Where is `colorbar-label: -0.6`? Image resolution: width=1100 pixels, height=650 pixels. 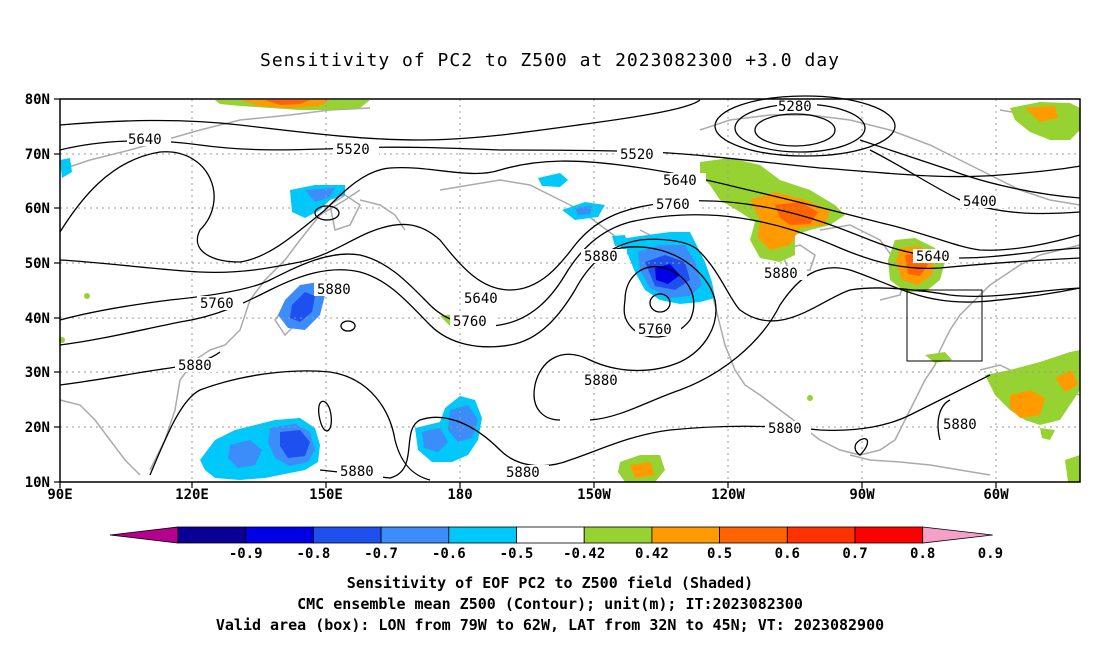
colorbar-label: -0.6 is located at coordinates (449, 554).